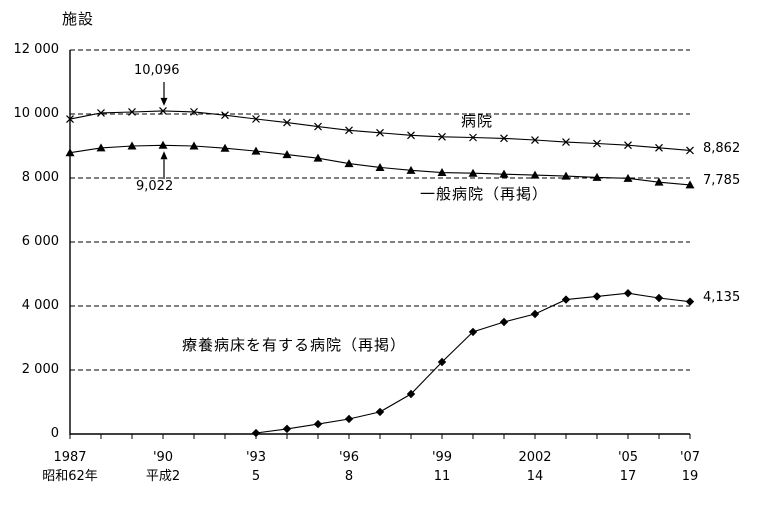  I want to click on x-tick-era-label: 11, so click(442, 476).